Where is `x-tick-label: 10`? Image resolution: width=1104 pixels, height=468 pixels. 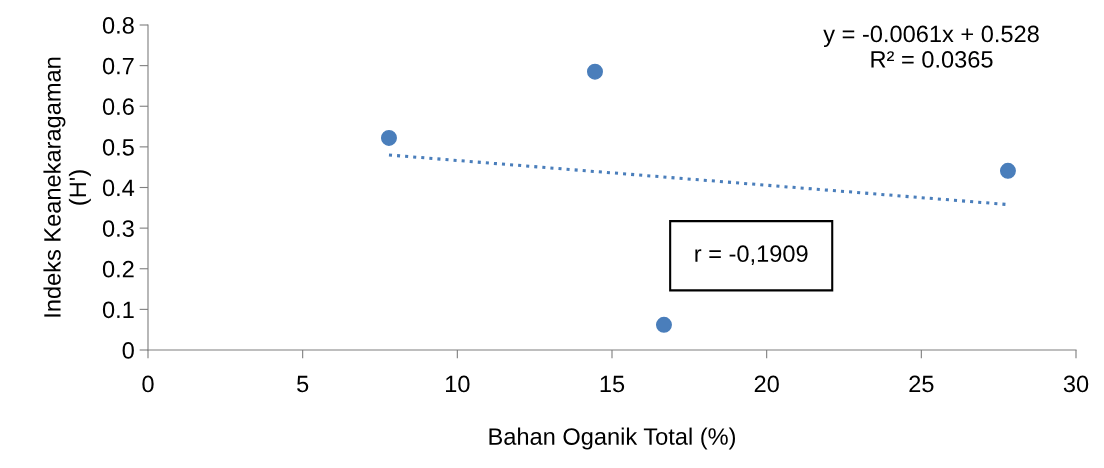
x-tick-label: 10 is located at coordinates (458, 384).